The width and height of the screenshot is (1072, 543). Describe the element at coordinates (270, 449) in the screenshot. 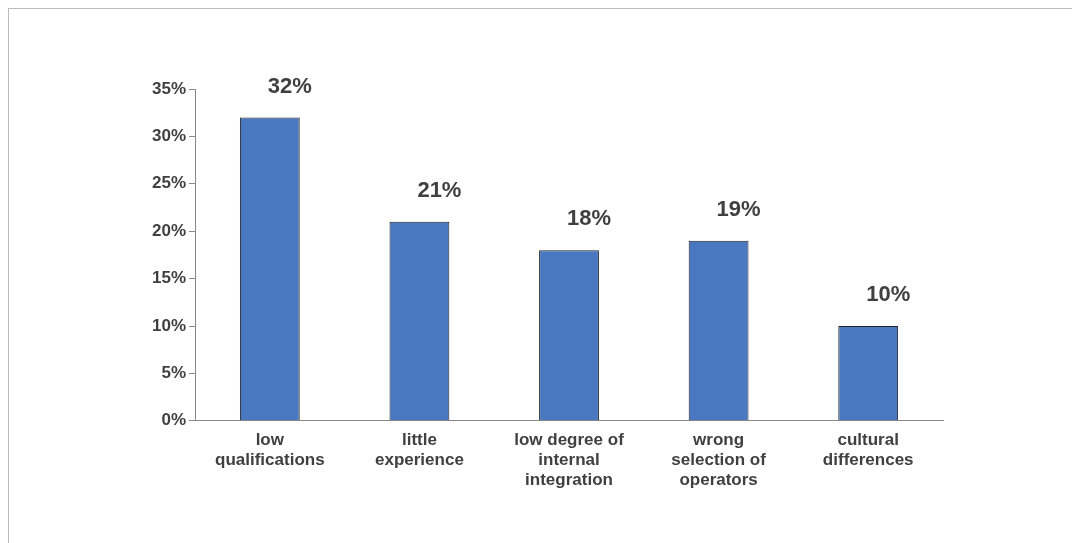

I see `x-tick-label: low qualifications` at that location.